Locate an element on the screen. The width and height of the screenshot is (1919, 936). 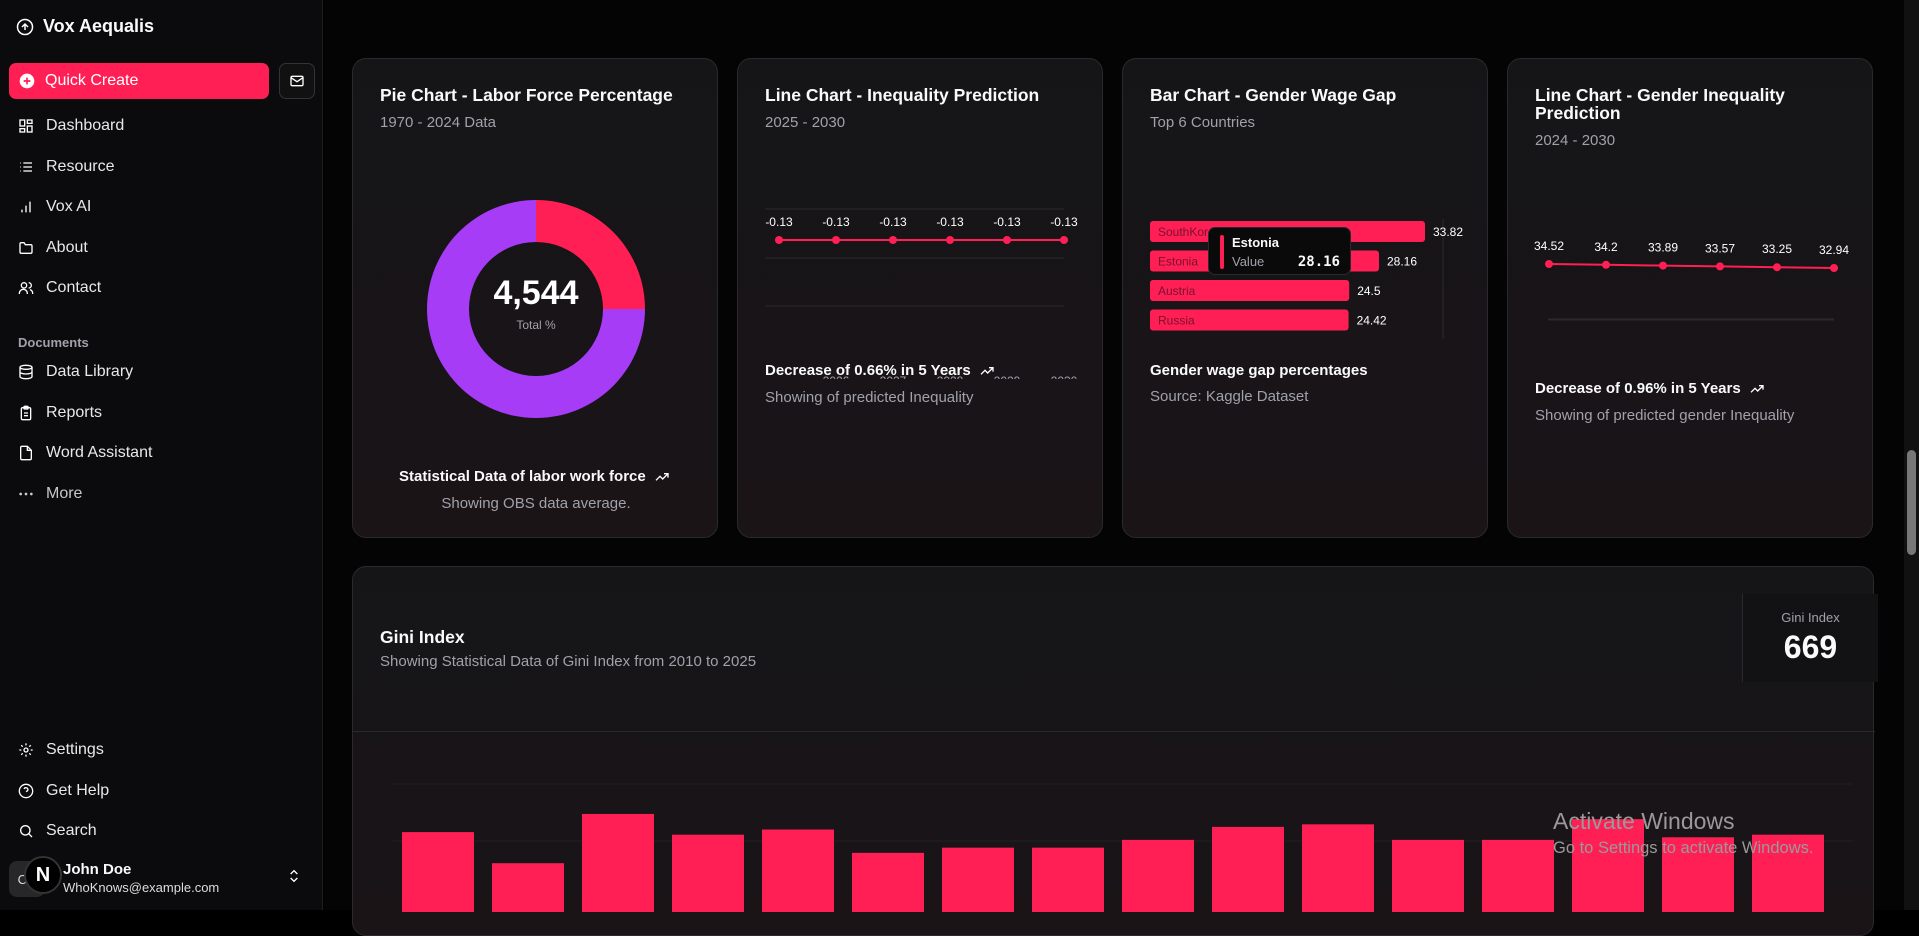
card-subtitle: Top 6 Countries is located at coordinates (1203, 122).